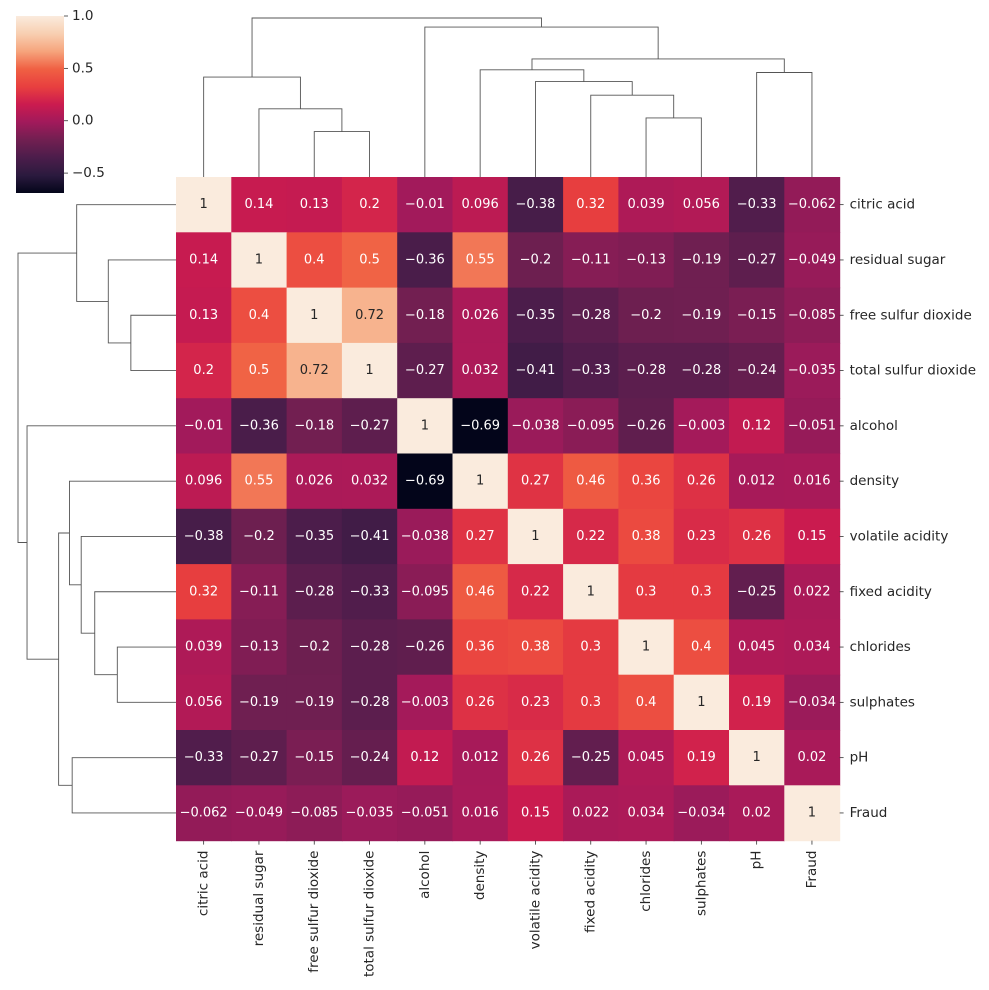 This screenshot has height=990, width=989. What do you see at coordinates (314, 647) in the screenshot?
I see `cell-value-label: −0.2` at bounding box center [314, 647].